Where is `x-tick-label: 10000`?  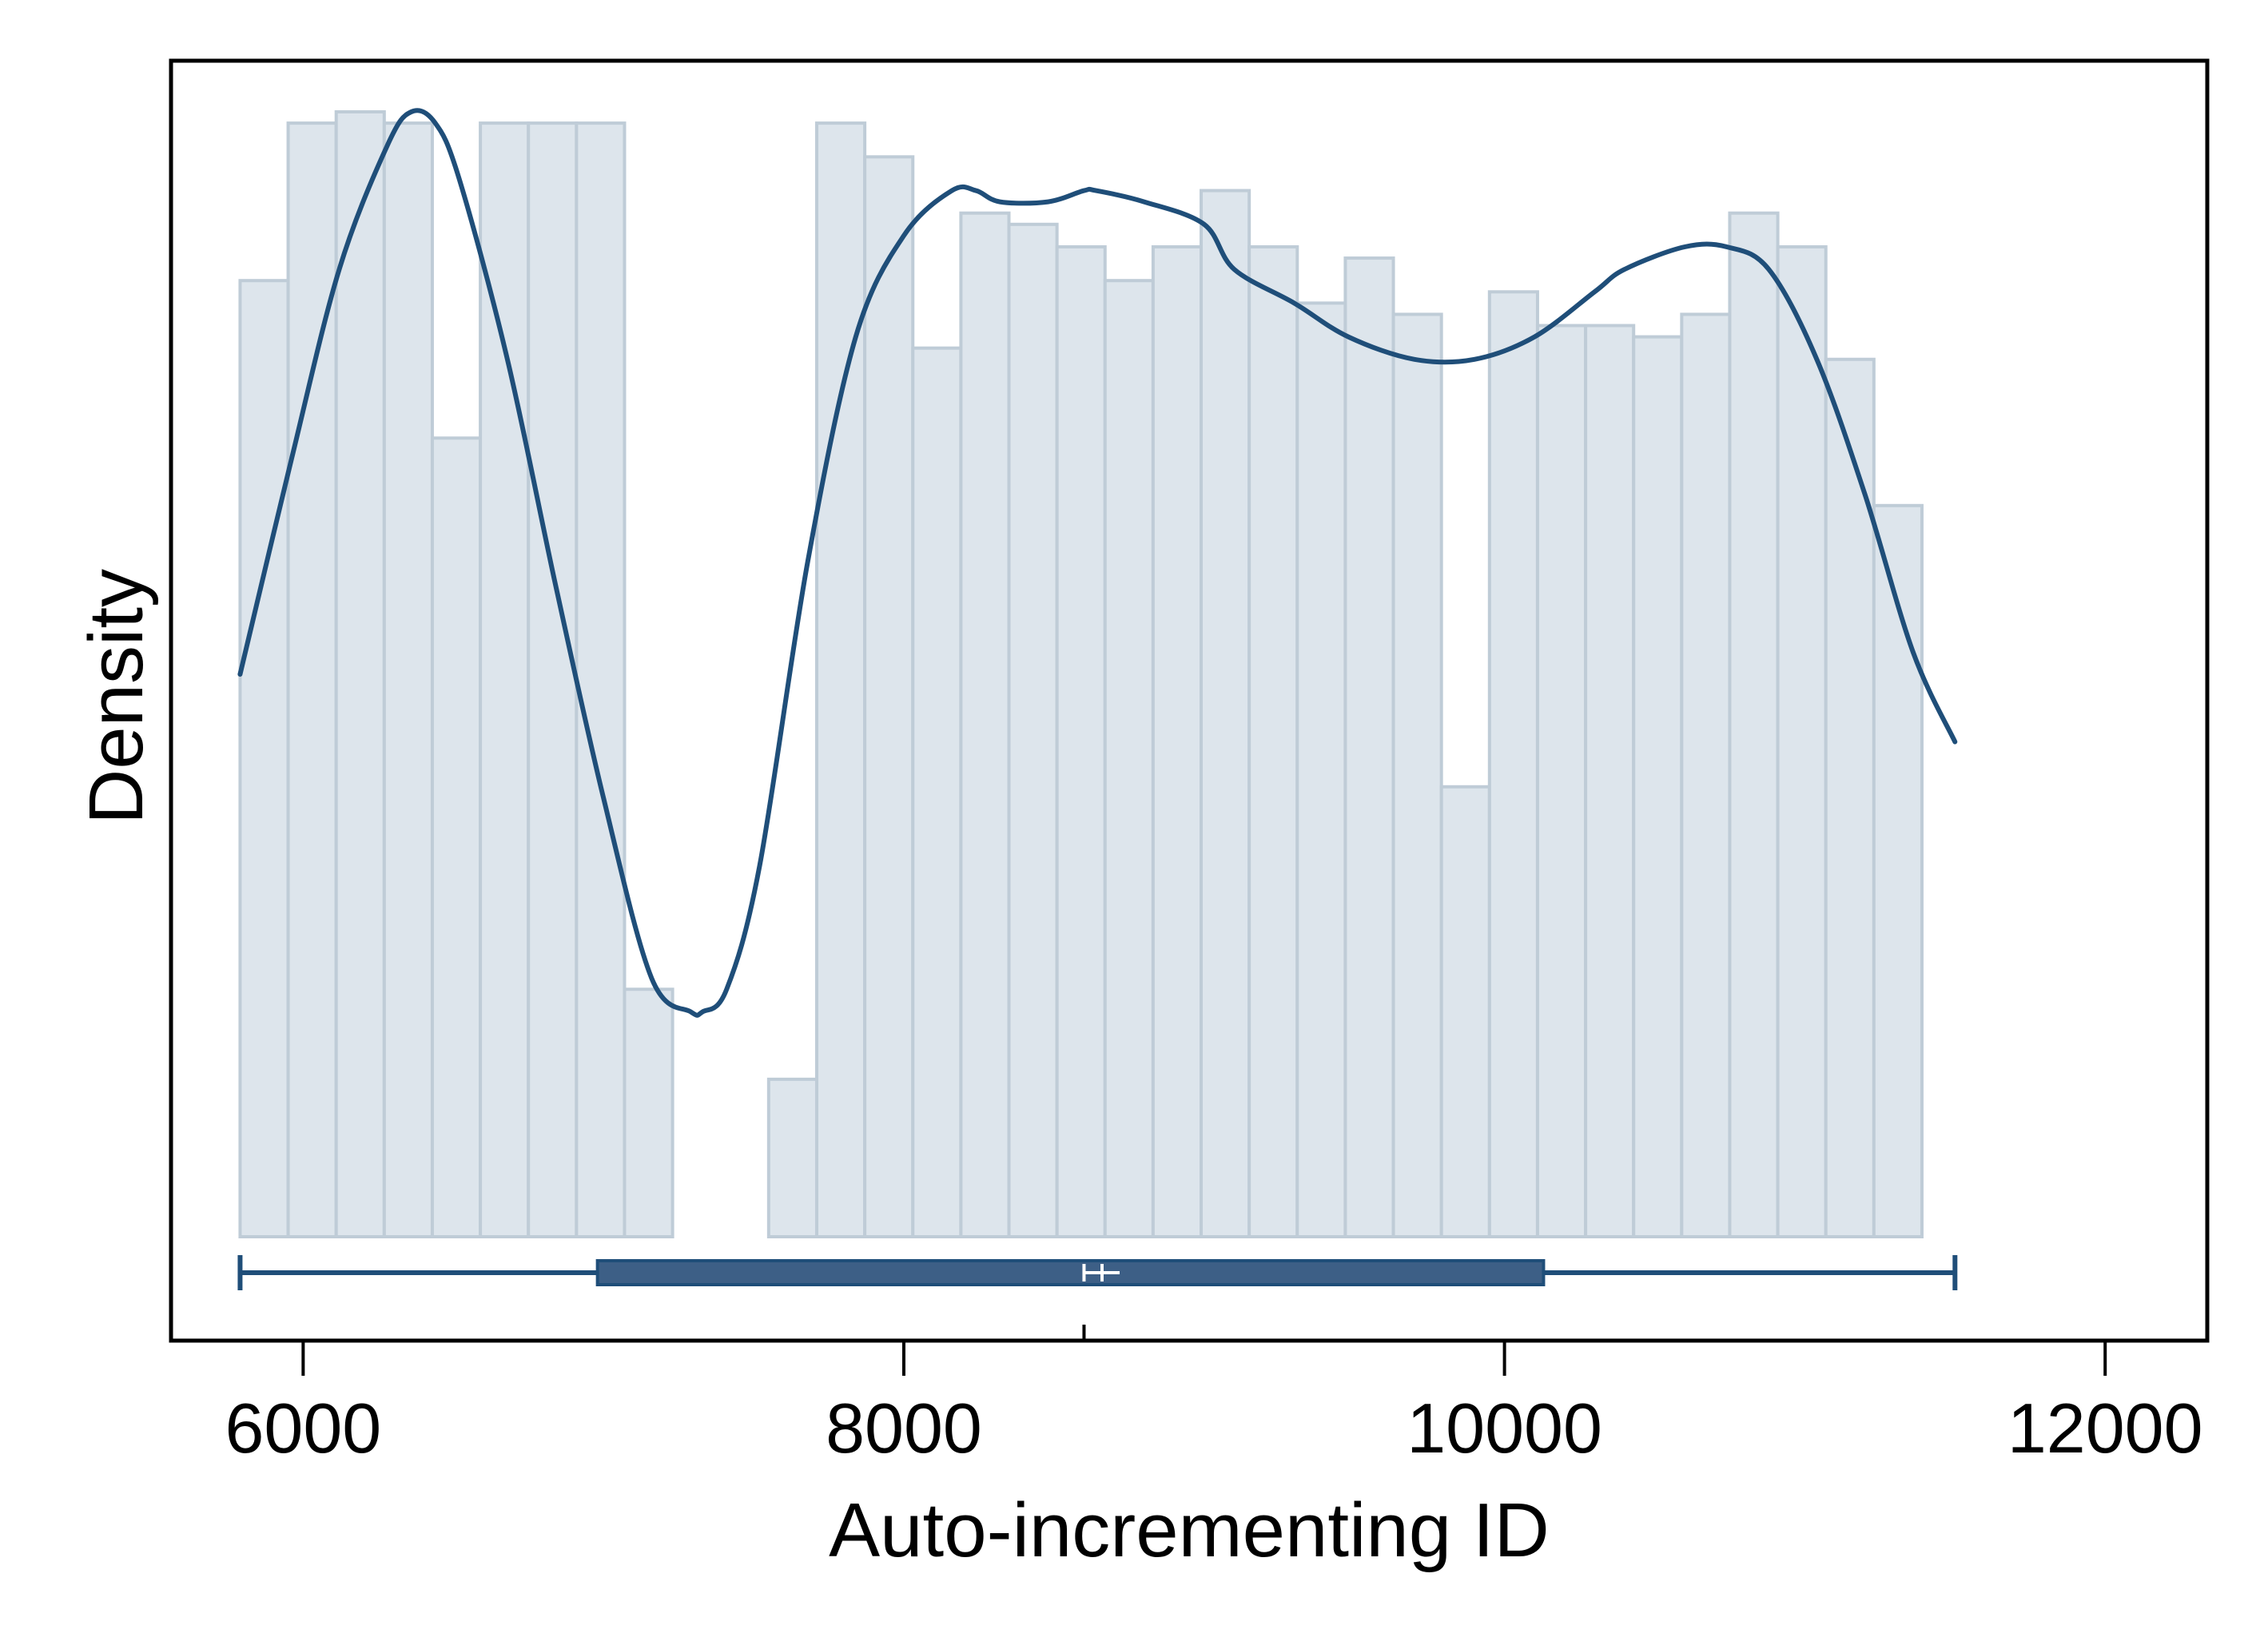
x-tick-label: 10000 is located at coordinates (1504, 1428).